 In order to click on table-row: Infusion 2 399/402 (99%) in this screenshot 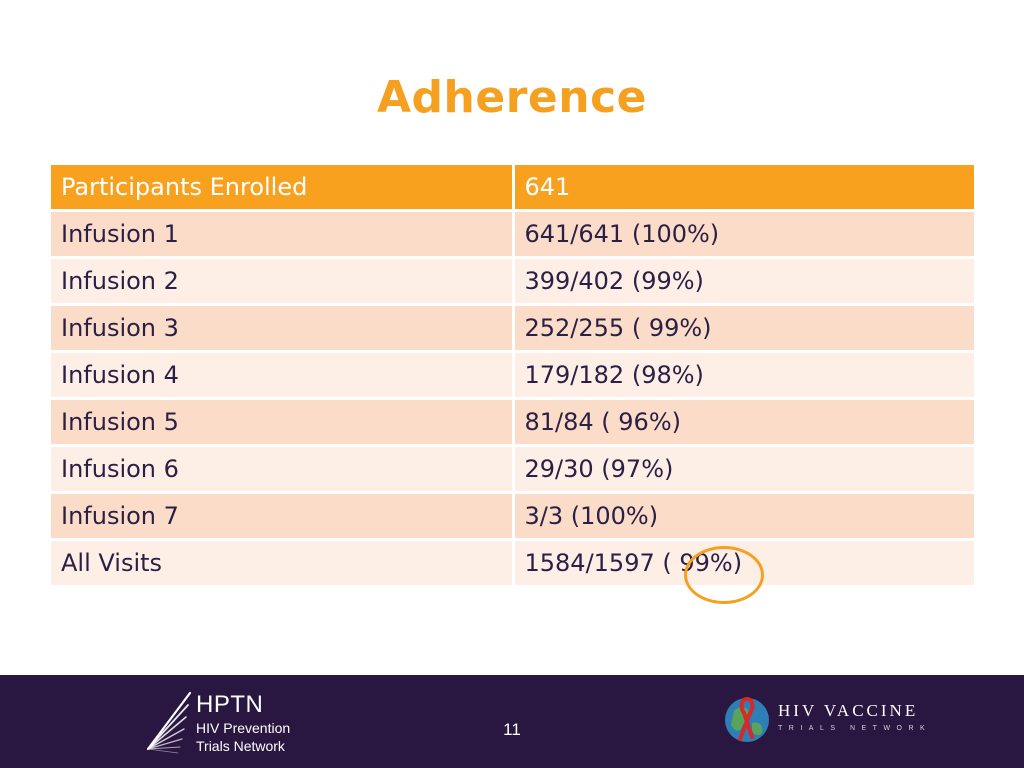, I will do `click(512, 281)`.